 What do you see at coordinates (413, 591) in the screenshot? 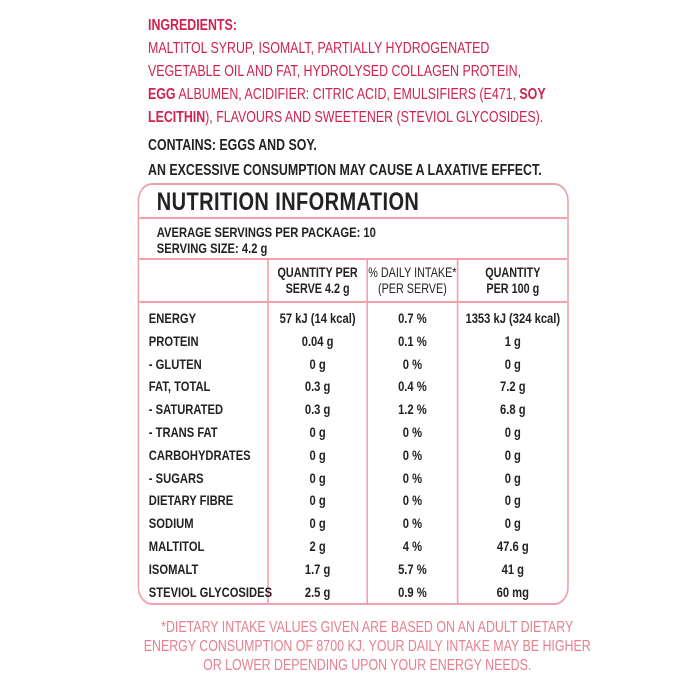
I see `daily-intake-value: 0.9 %` at bounding box center [413, 591].